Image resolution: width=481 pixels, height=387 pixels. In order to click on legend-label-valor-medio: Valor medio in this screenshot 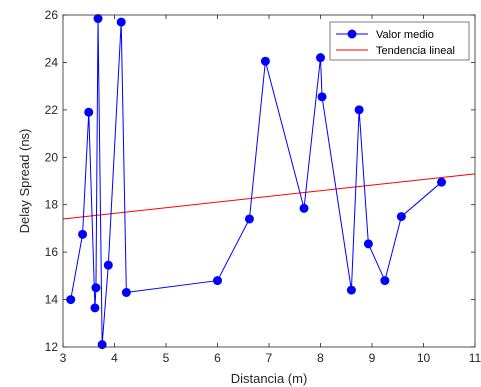, I will do `click(405, 35)`.